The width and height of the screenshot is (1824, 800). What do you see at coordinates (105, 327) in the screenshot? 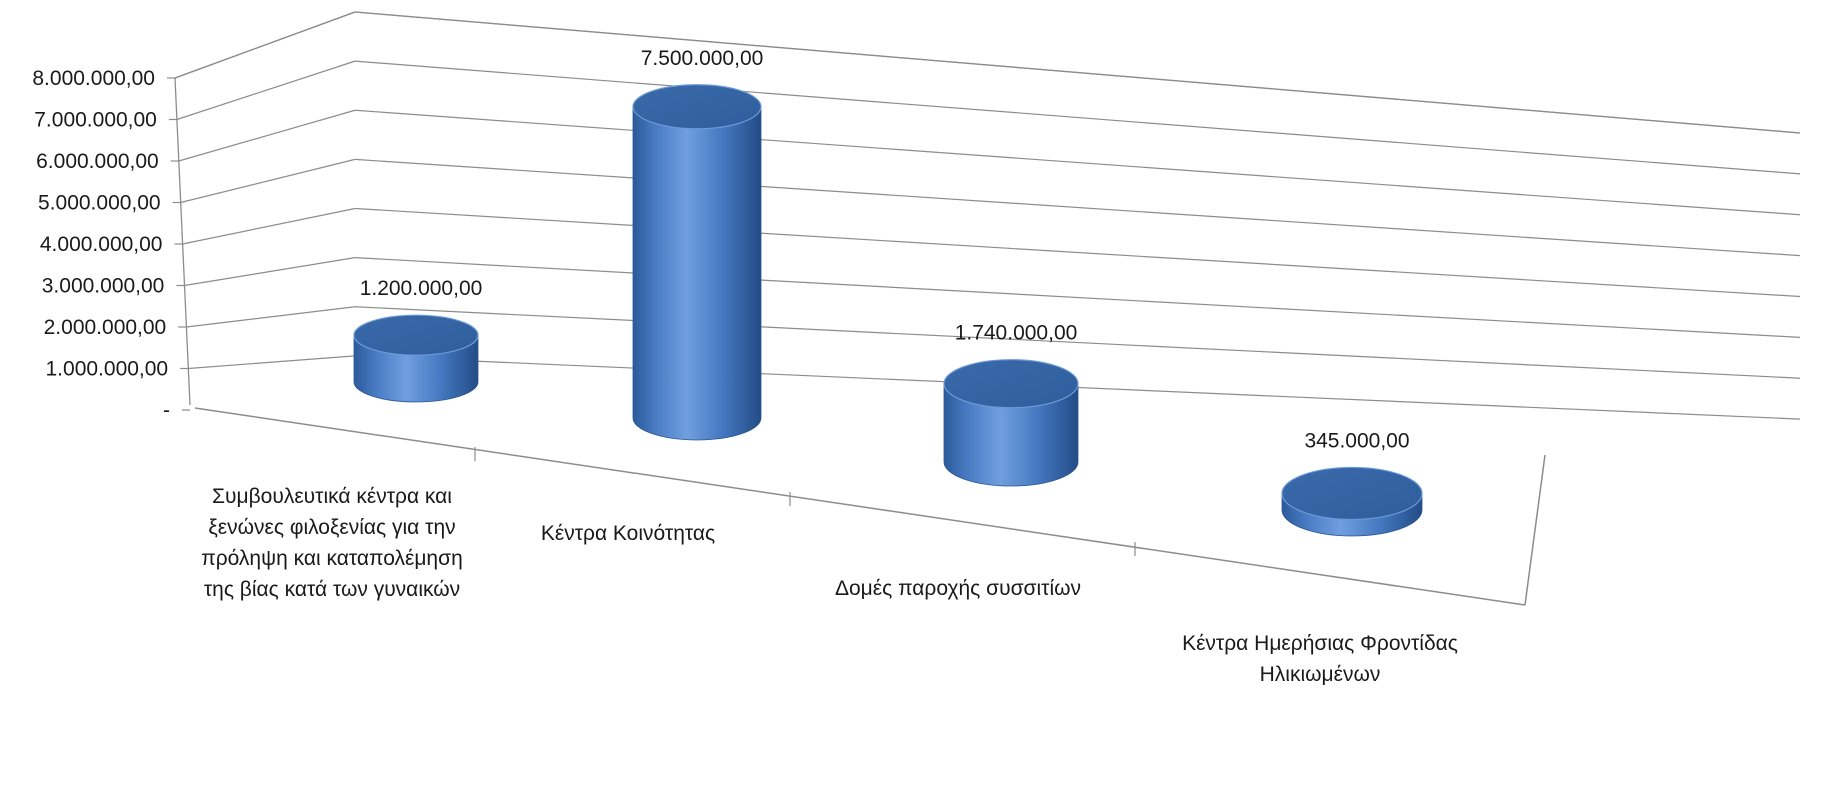
I see `y-tick-label: 2.000.000,00` at bounding box center [105, 327].